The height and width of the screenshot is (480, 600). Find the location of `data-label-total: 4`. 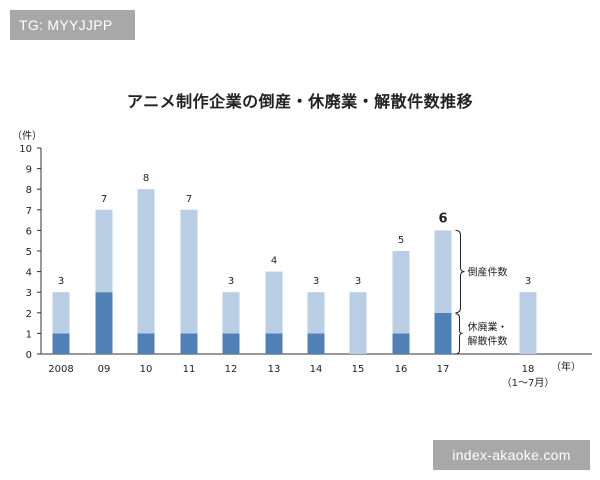

data-label-total: 4 is located at coordinates (274, 261).